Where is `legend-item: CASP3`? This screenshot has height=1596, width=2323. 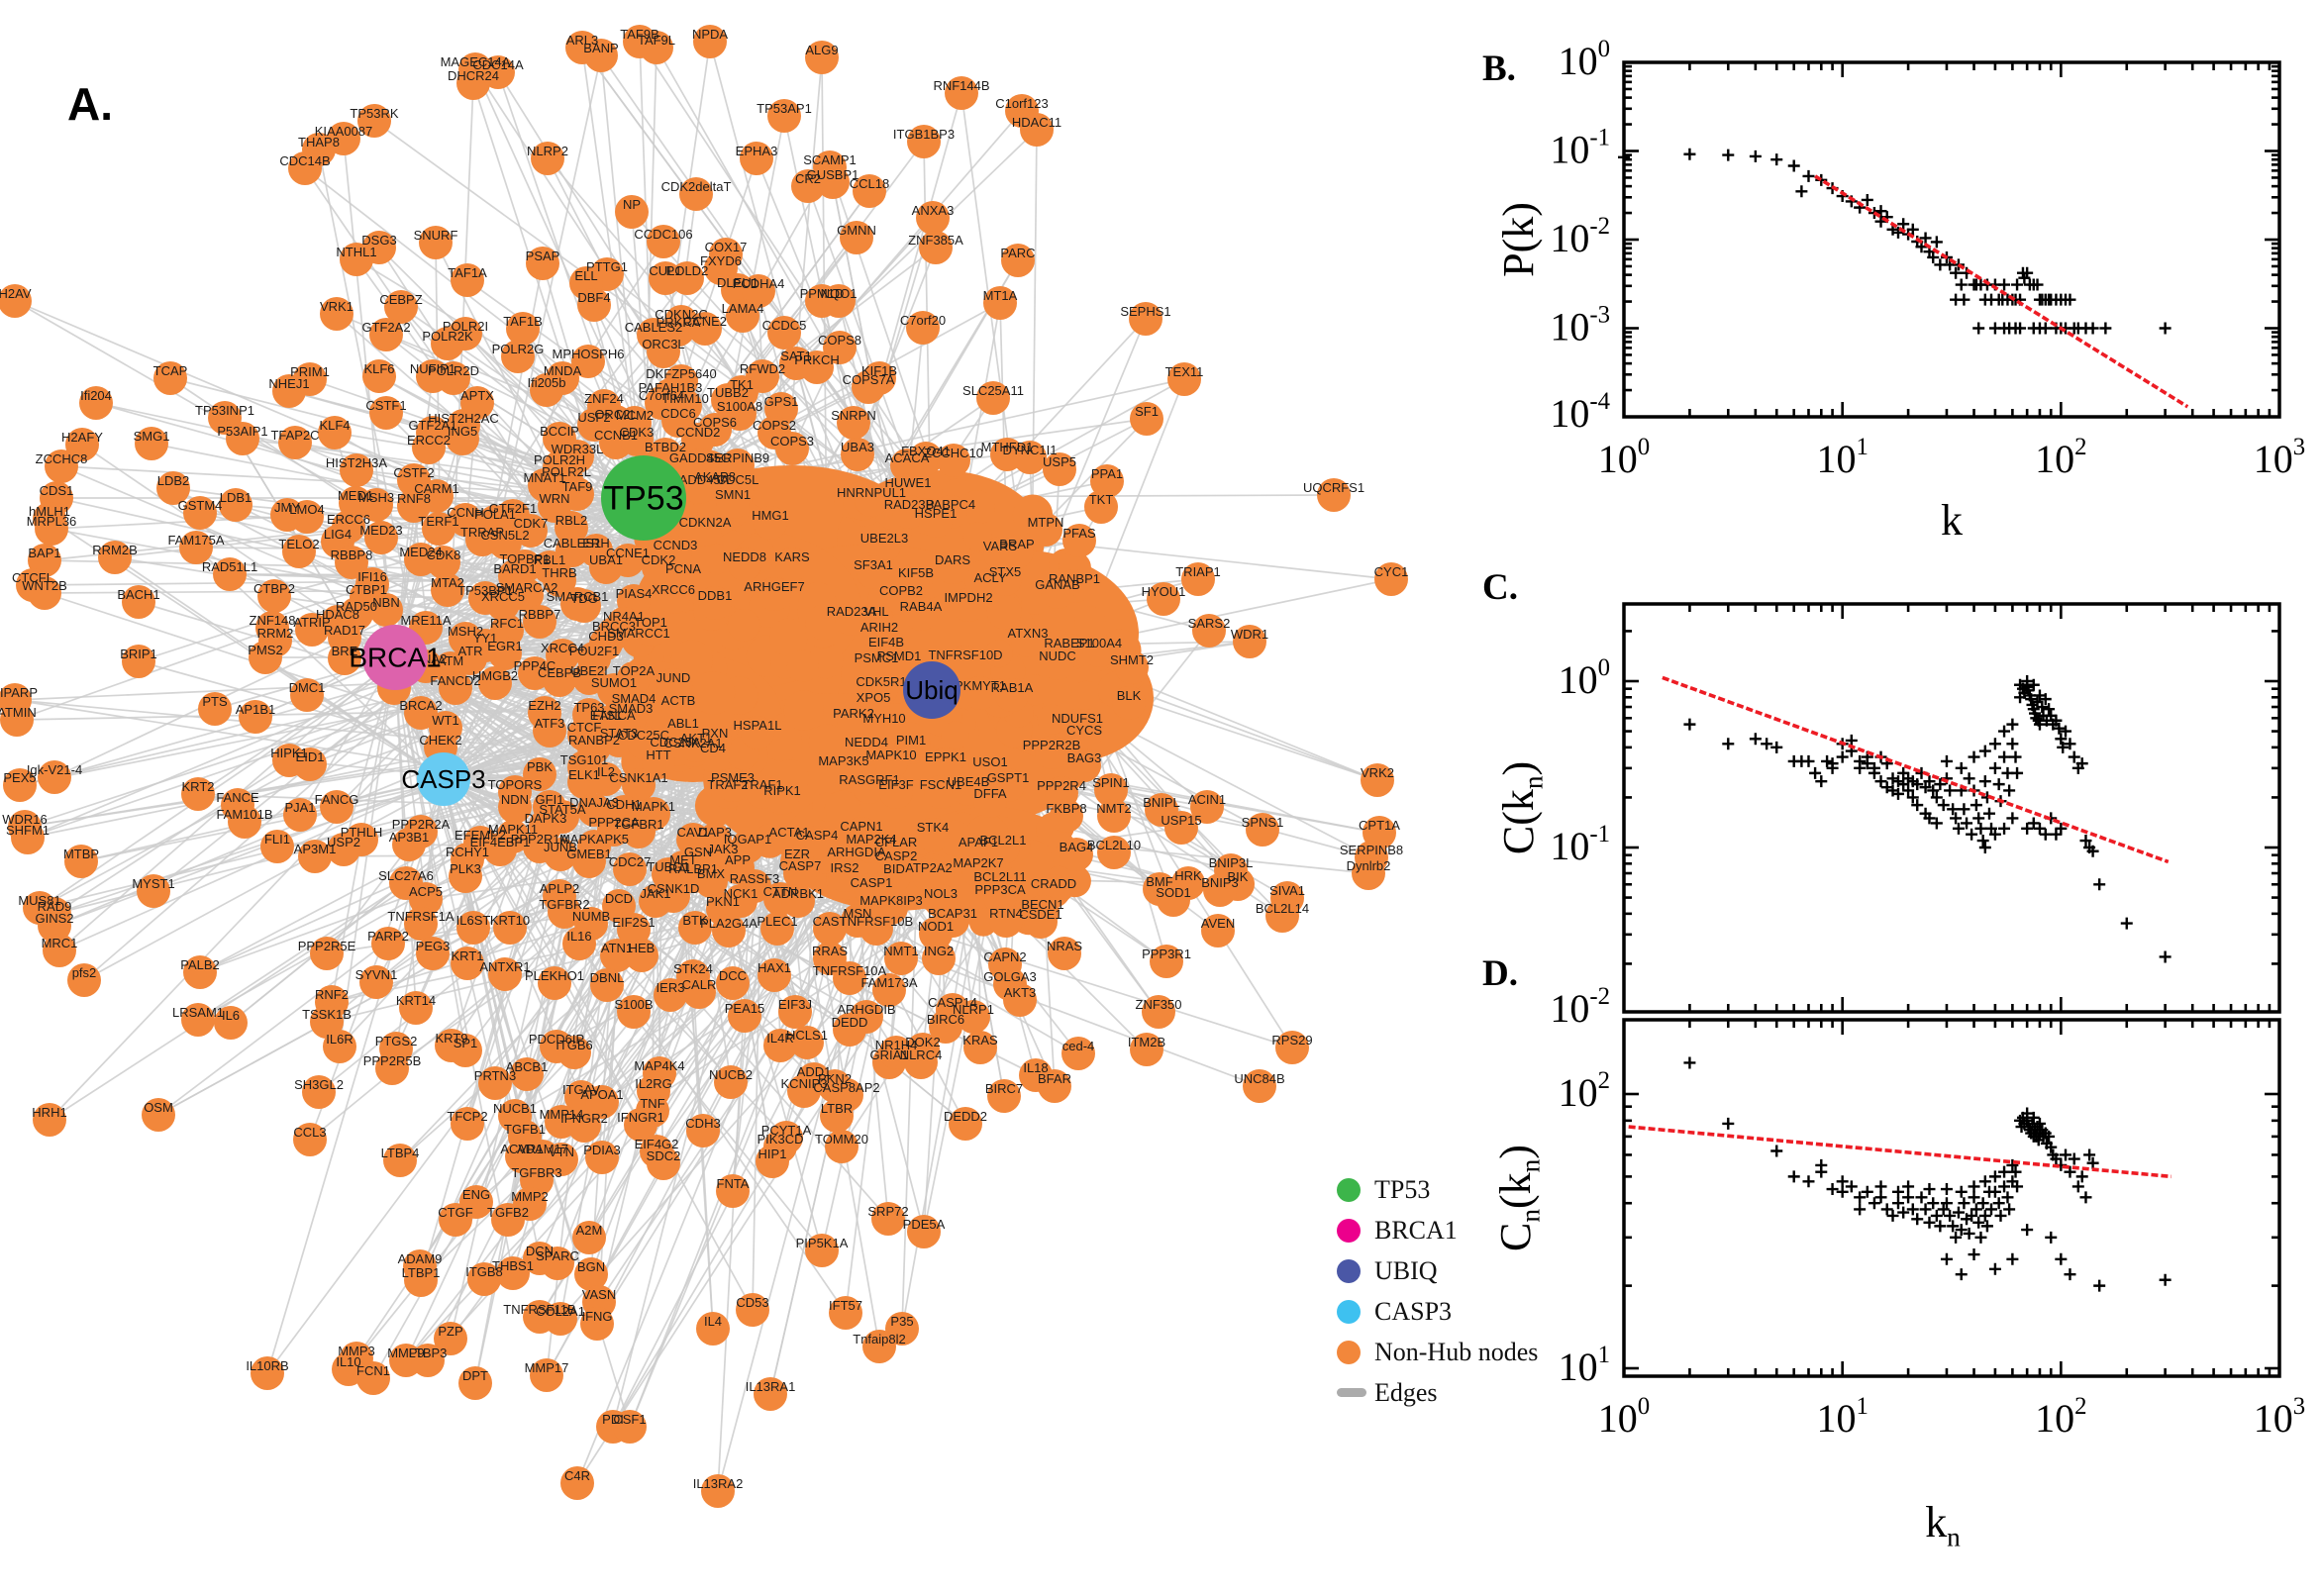
legend-item: CASP3 is located at coordinates (1438, 1311).